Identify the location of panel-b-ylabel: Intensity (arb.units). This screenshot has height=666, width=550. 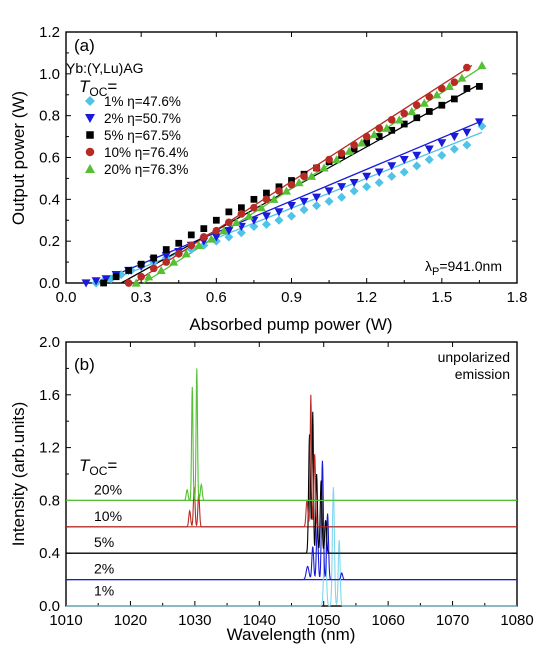
(18, 474).